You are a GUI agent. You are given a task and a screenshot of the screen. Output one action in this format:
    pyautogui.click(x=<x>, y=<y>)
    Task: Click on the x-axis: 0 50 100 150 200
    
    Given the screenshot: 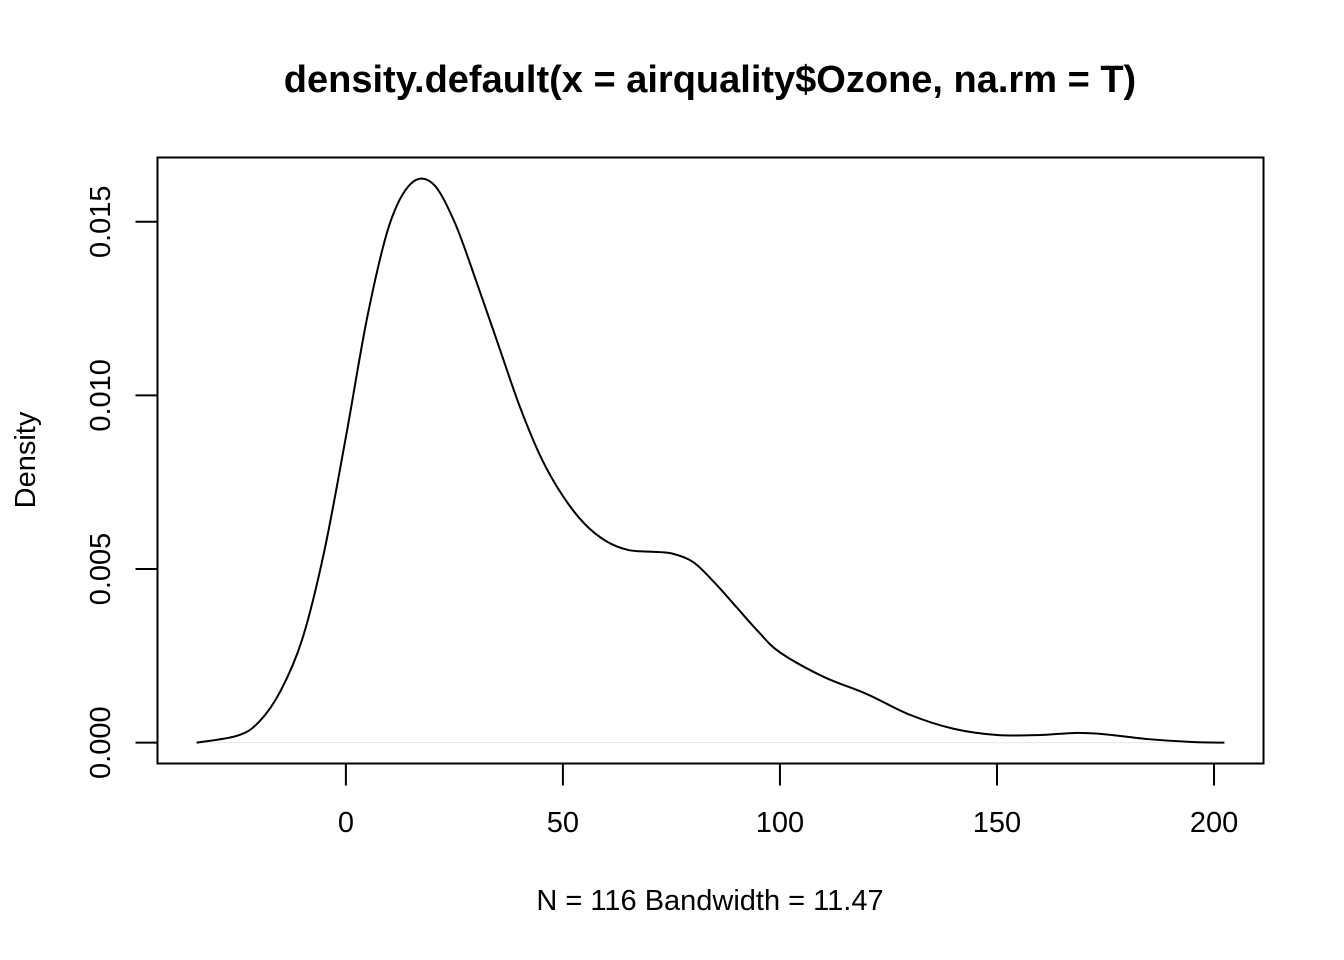 What is the action you would take?
    pyautogui.click(x=788, y=800)
    